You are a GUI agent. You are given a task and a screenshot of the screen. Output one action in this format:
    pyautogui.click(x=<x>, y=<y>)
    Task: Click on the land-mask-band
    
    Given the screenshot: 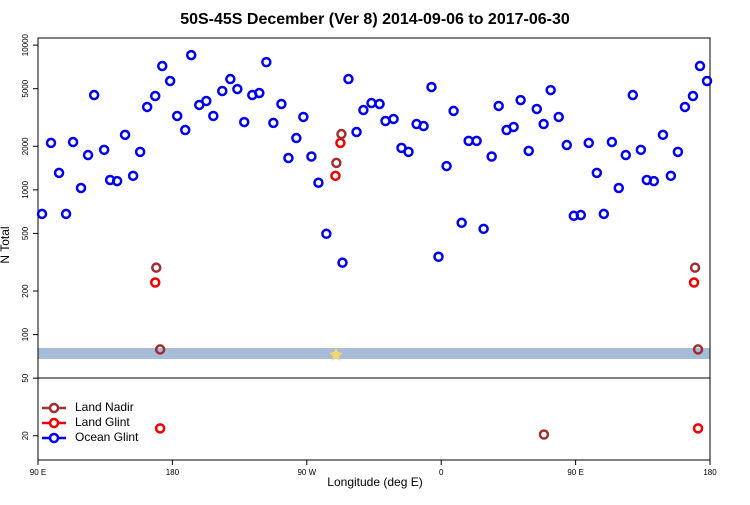 What is the action you would take?
    pyautogui.click(x=374, y=353)
    